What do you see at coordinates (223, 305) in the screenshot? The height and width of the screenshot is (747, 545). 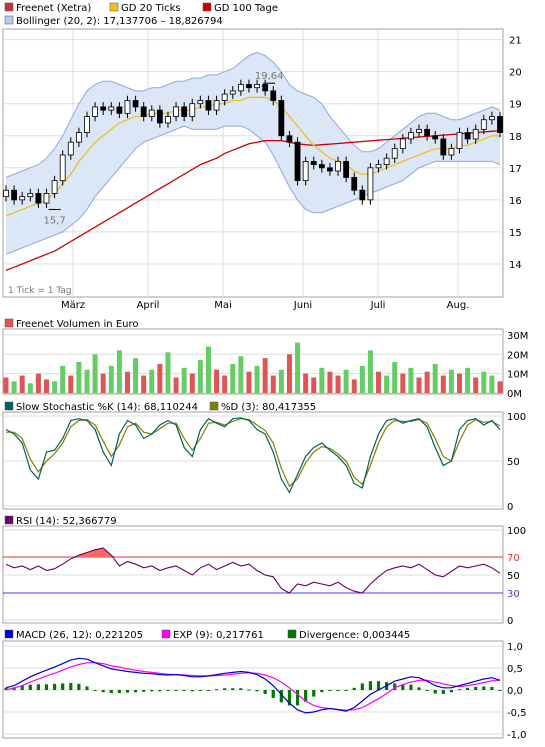 I see `month-label: Mai` at bounding box center [223, 305].